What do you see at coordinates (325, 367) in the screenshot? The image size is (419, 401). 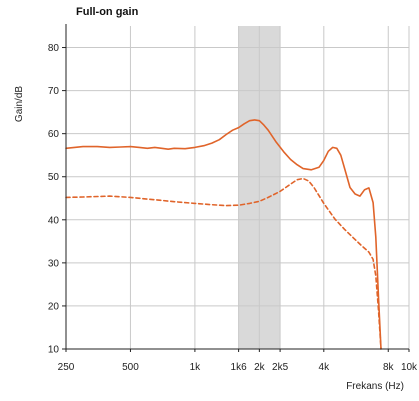 I see `x-tick-label: 4k` at bounding box center [325, 367].